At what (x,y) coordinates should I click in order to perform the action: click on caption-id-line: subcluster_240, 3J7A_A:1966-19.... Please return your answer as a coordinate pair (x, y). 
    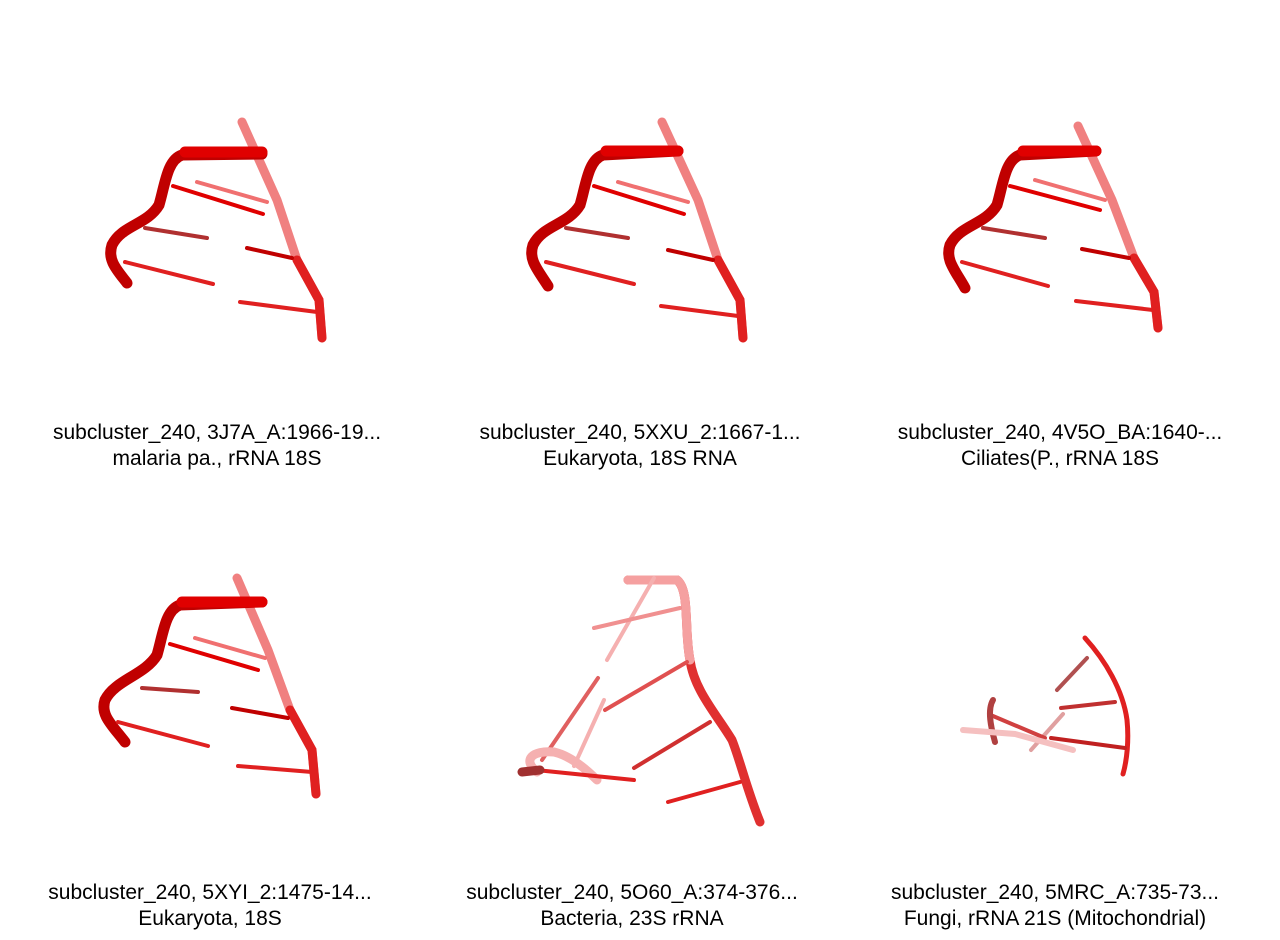
    Looking at the image, I should click on (217, 432).